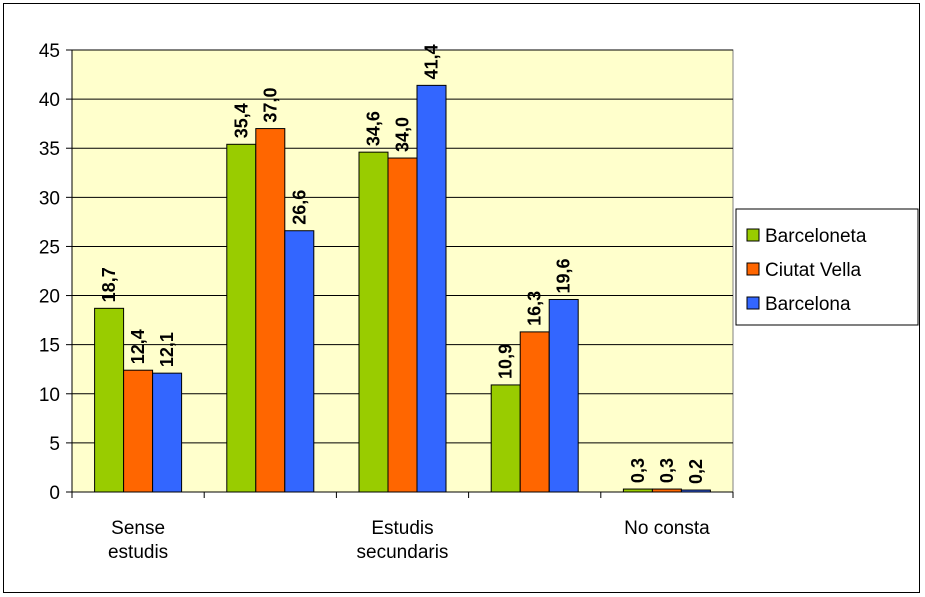 The height and width of the screenshot is (597, 925). What do you see at coordinates (54, 444) in the screenshot?
I see `y-tick-label: 5` at bounding box center [54, 444].